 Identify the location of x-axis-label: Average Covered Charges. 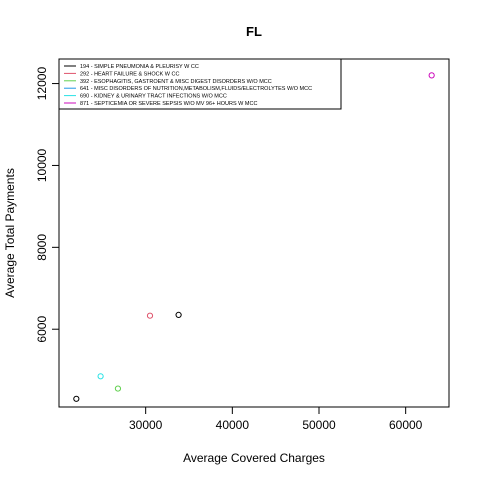
(254, 458).